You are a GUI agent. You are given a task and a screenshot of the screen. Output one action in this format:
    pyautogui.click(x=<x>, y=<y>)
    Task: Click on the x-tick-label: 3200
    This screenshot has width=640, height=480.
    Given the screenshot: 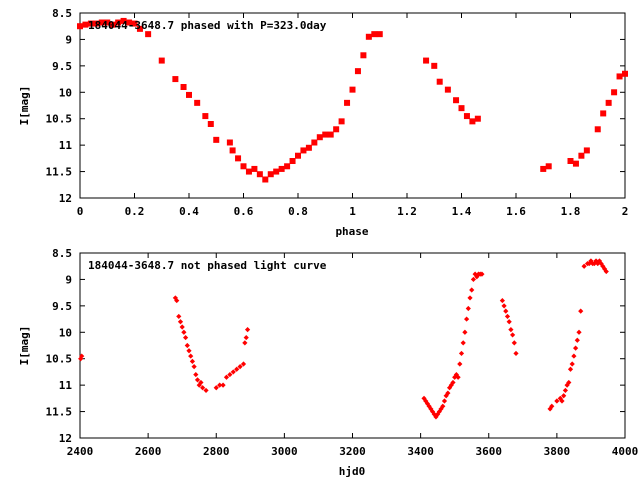 What is the action you would take?
    pyautogui.click(x=352, y=451)
    